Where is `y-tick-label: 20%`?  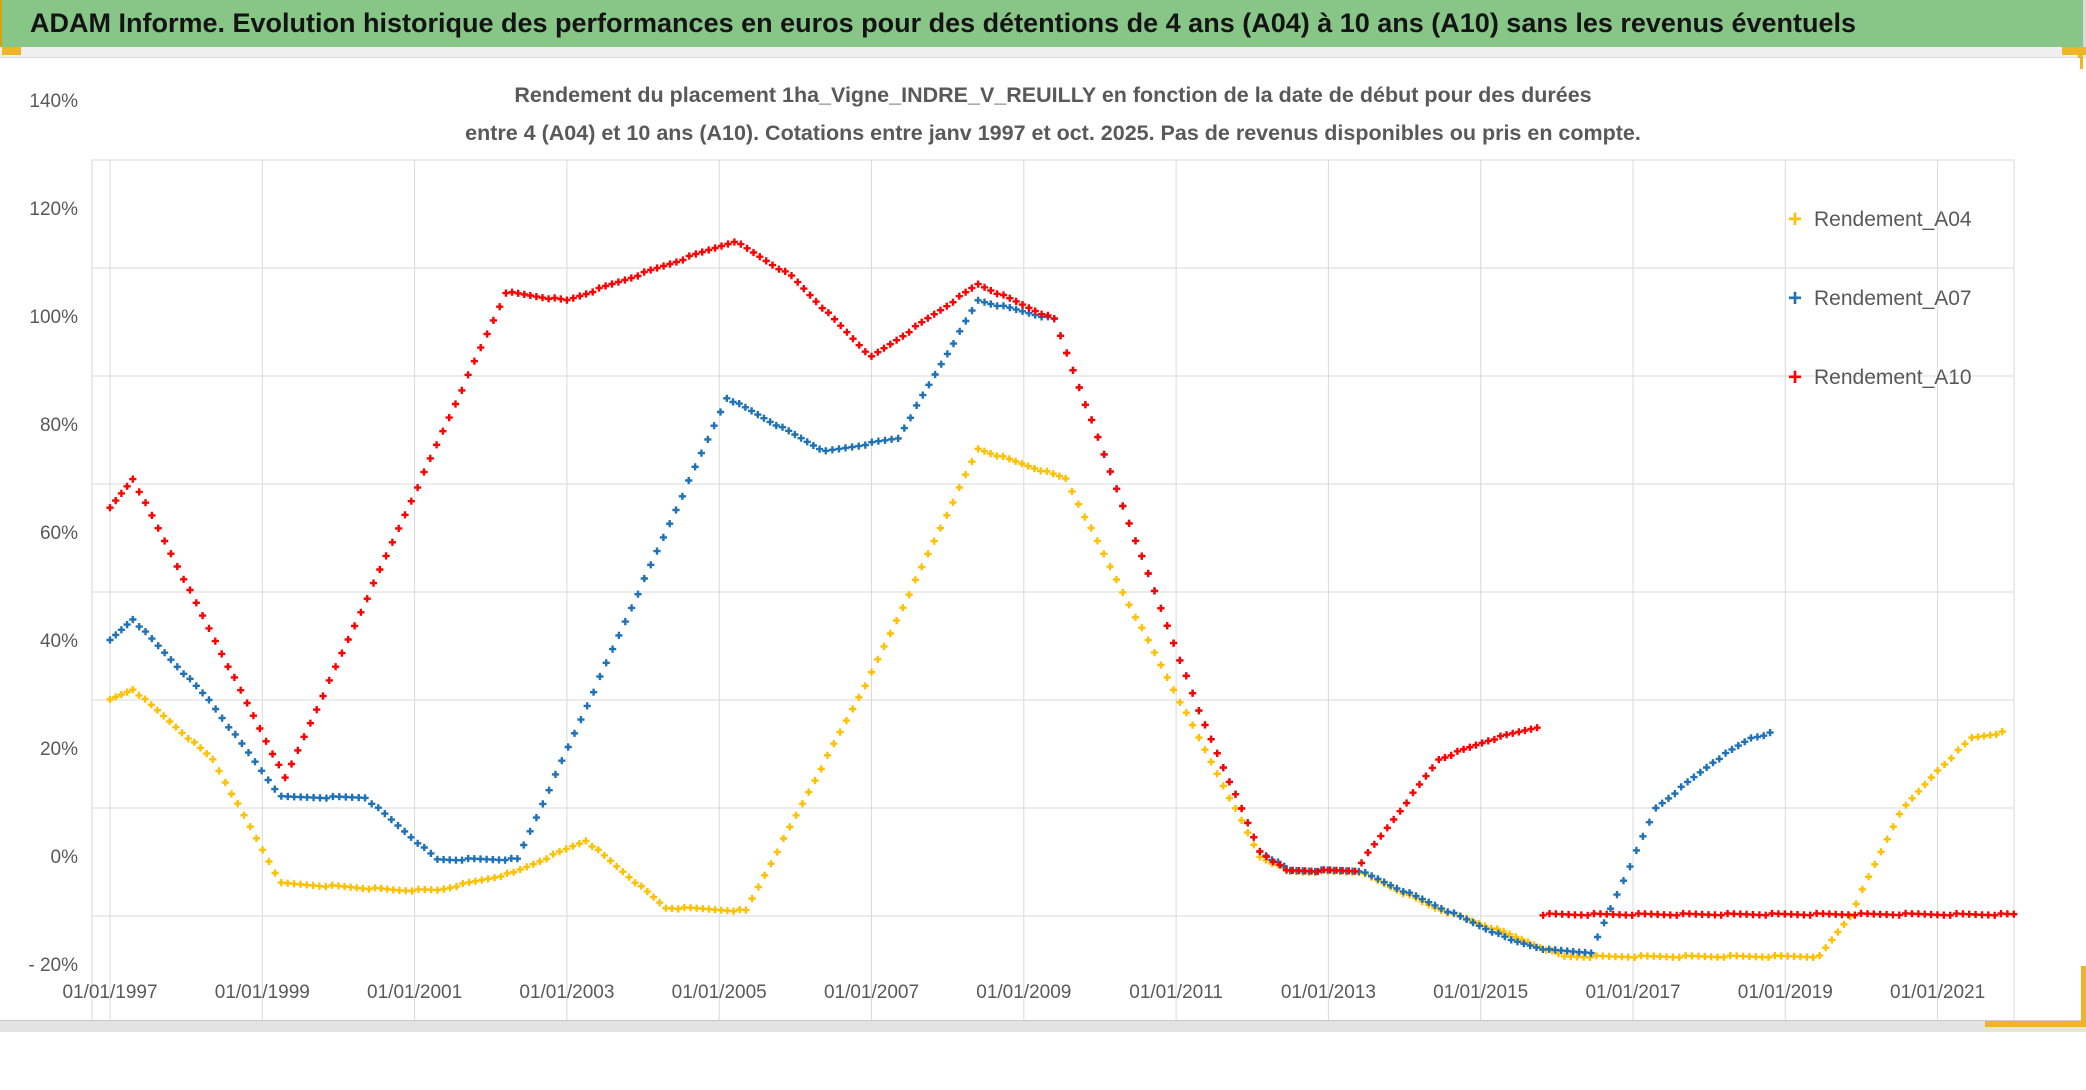 y-tick-label: 20% is located at coordinates (58, 749).